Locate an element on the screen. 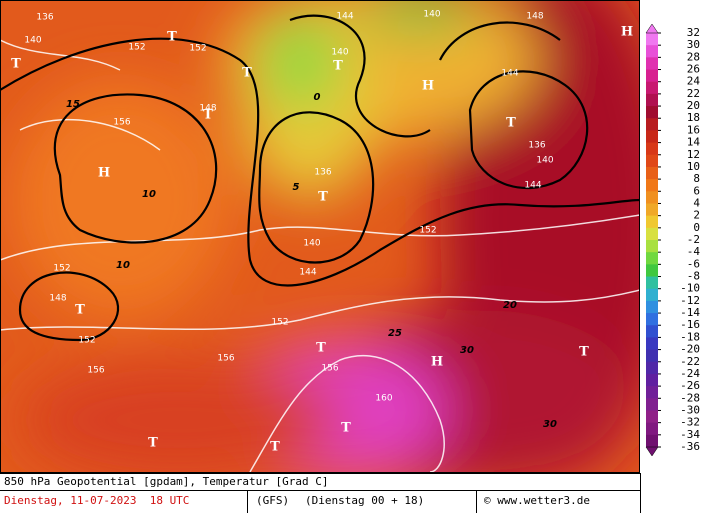  colorbar-tick-label: 20 is located at coordinates (693, 105).